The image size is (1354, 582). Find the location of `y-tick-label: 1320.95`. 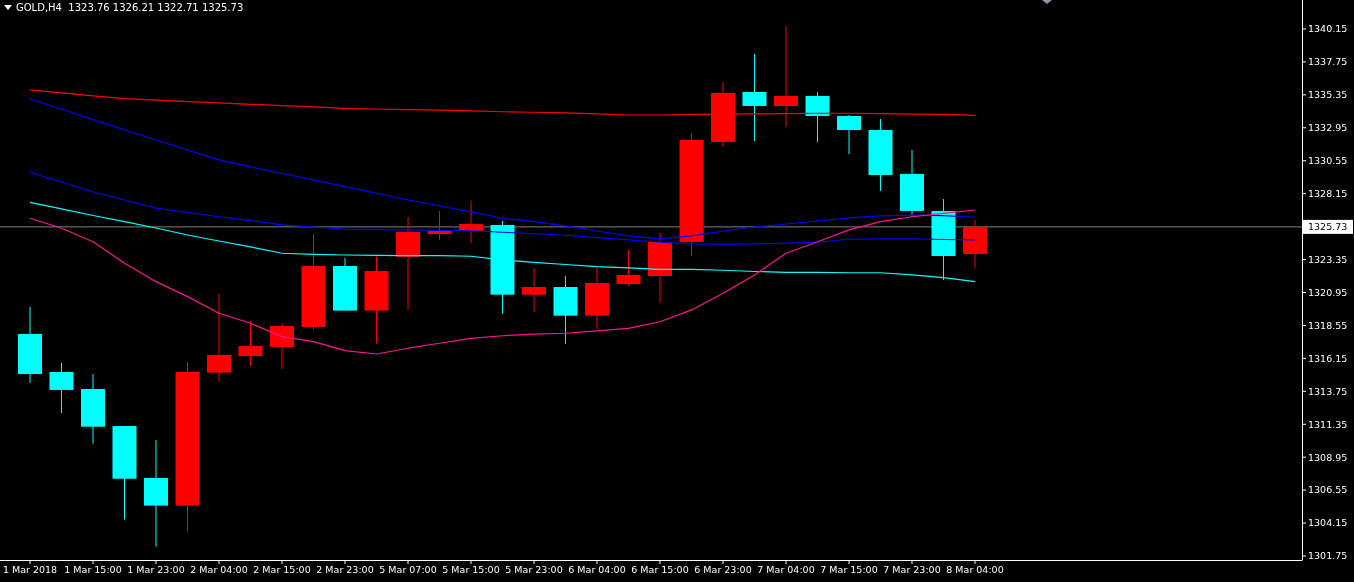

y-tick-label: 1320.95 is located at coordinates (1328, 292).